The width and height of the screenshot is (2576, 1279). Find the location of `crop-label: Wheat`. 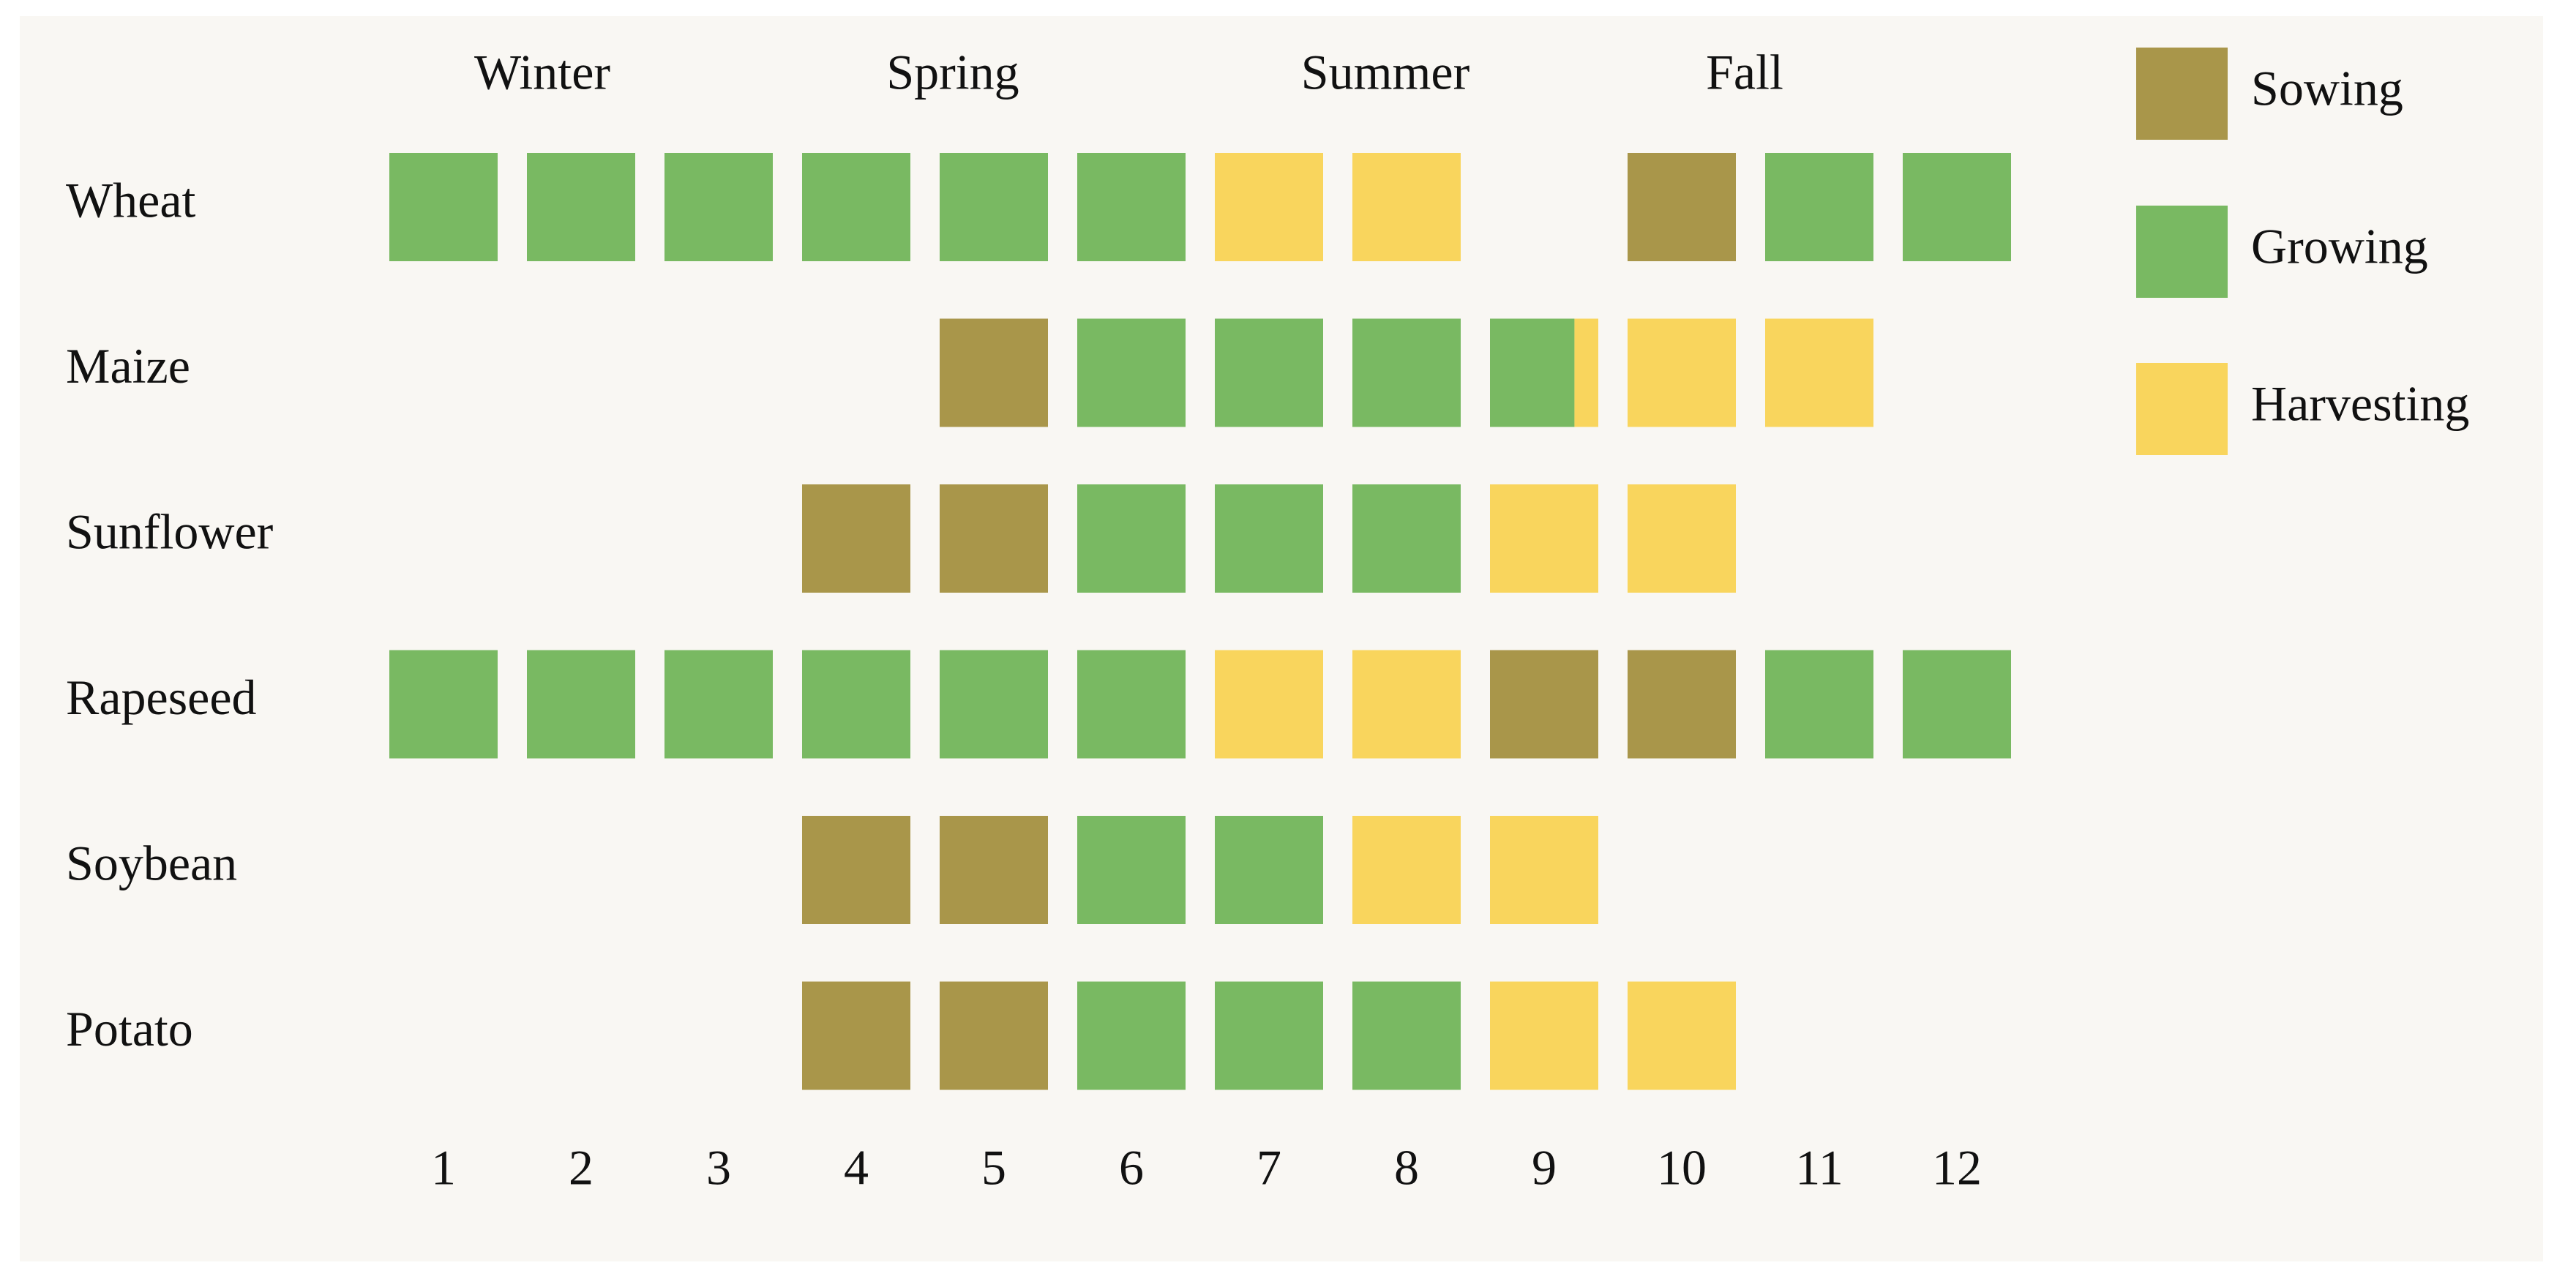

crop-label: Wheat is located at coordinates (131, 200).